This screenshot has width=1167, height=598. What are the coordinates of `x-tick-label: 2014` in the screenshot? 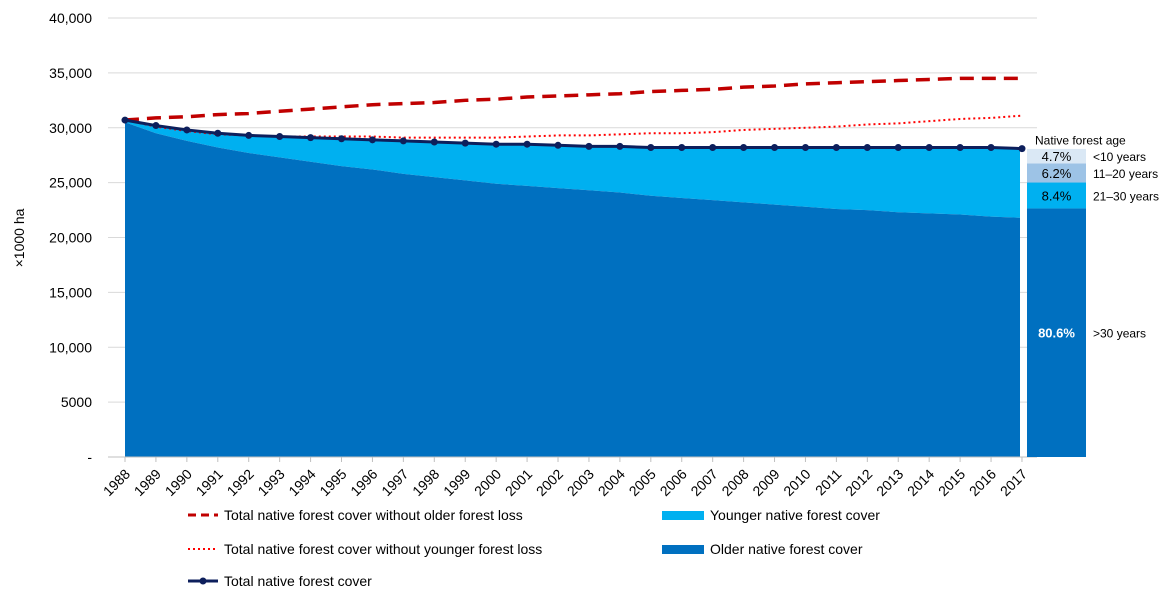 It's located at (920, 482).